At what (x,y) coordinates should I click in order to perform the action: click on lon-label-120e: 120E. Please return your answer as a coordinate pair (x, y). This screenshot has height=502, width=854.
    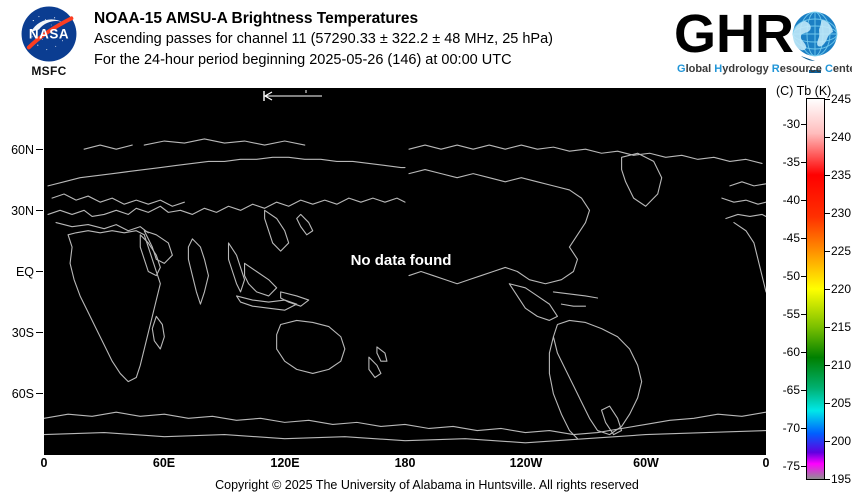
    Looking at the image, I should click on (285, 463).